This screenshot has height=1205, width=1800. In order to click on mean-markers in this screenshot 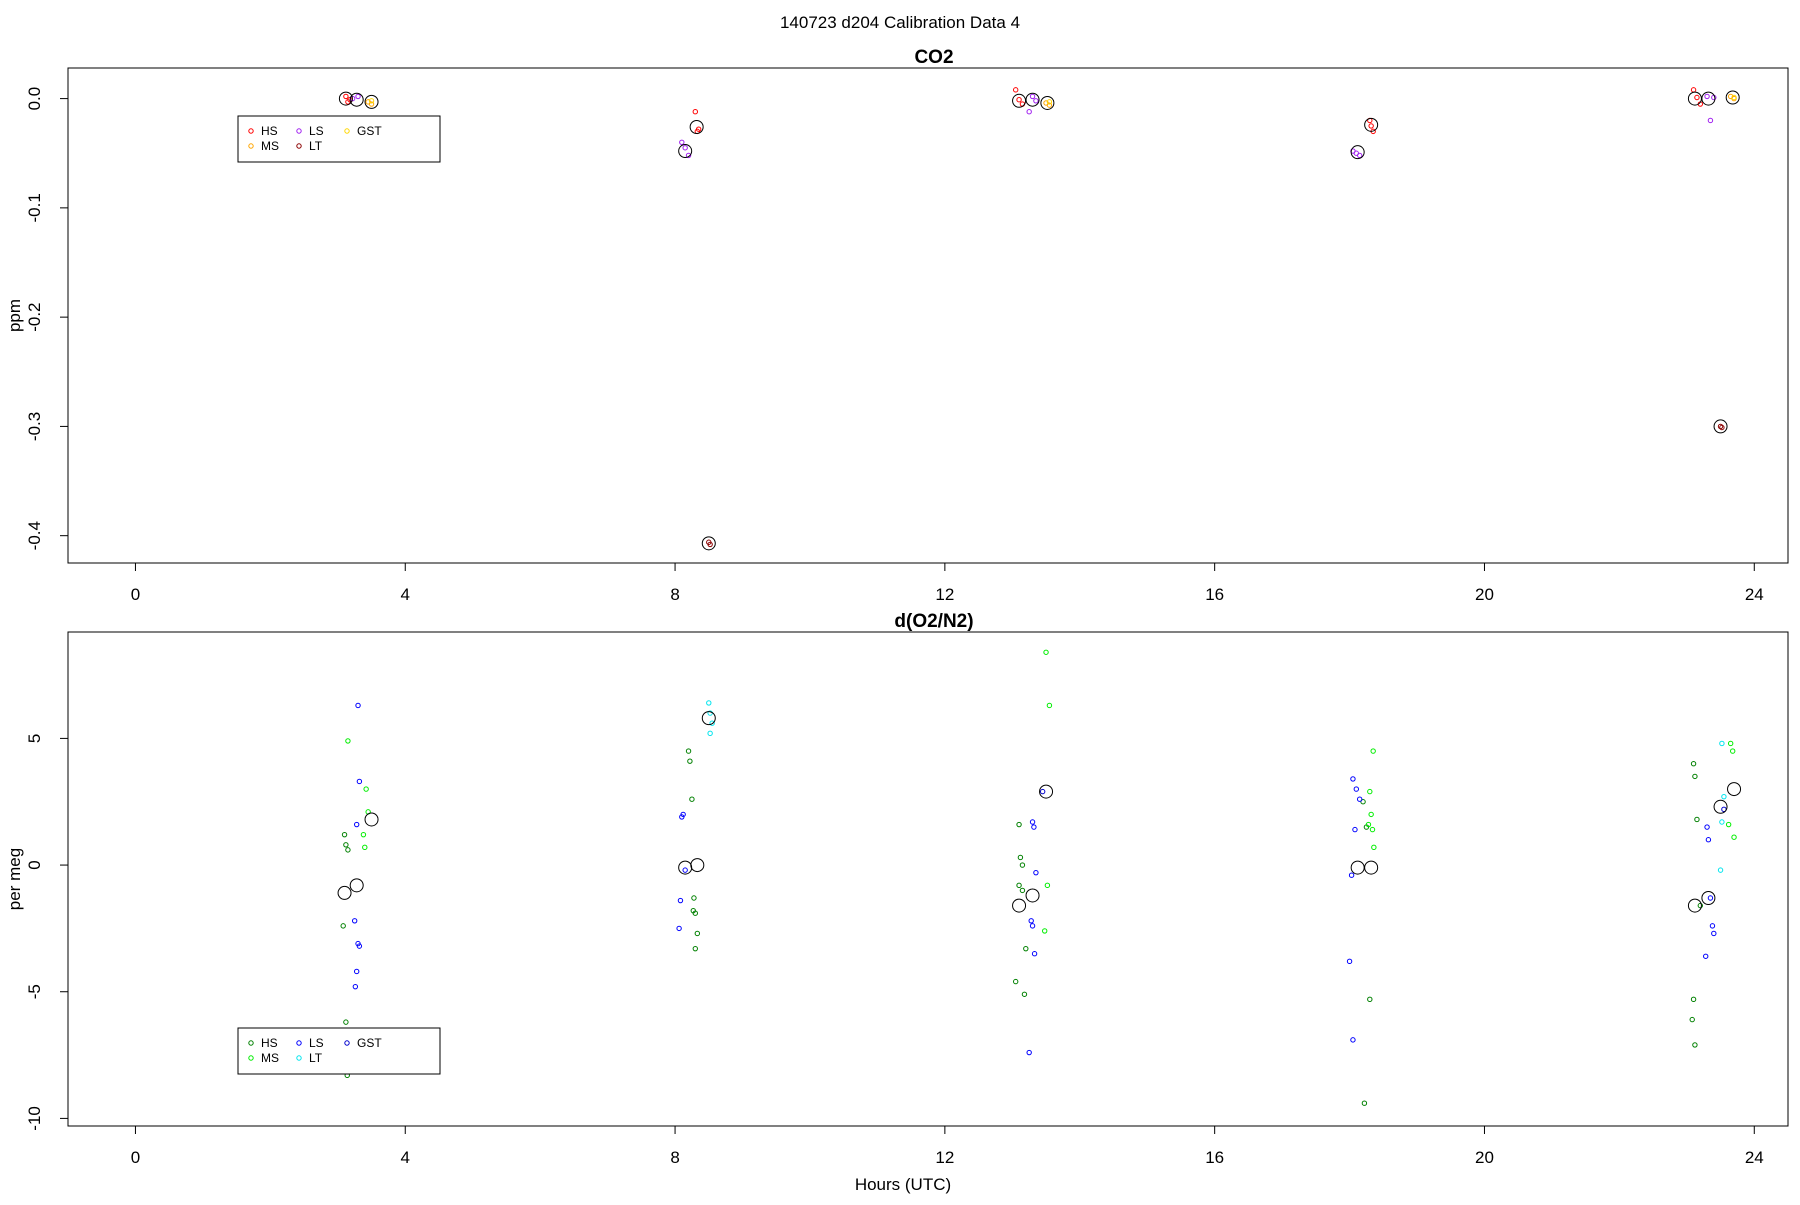, I will do `click(1039, 812)`.